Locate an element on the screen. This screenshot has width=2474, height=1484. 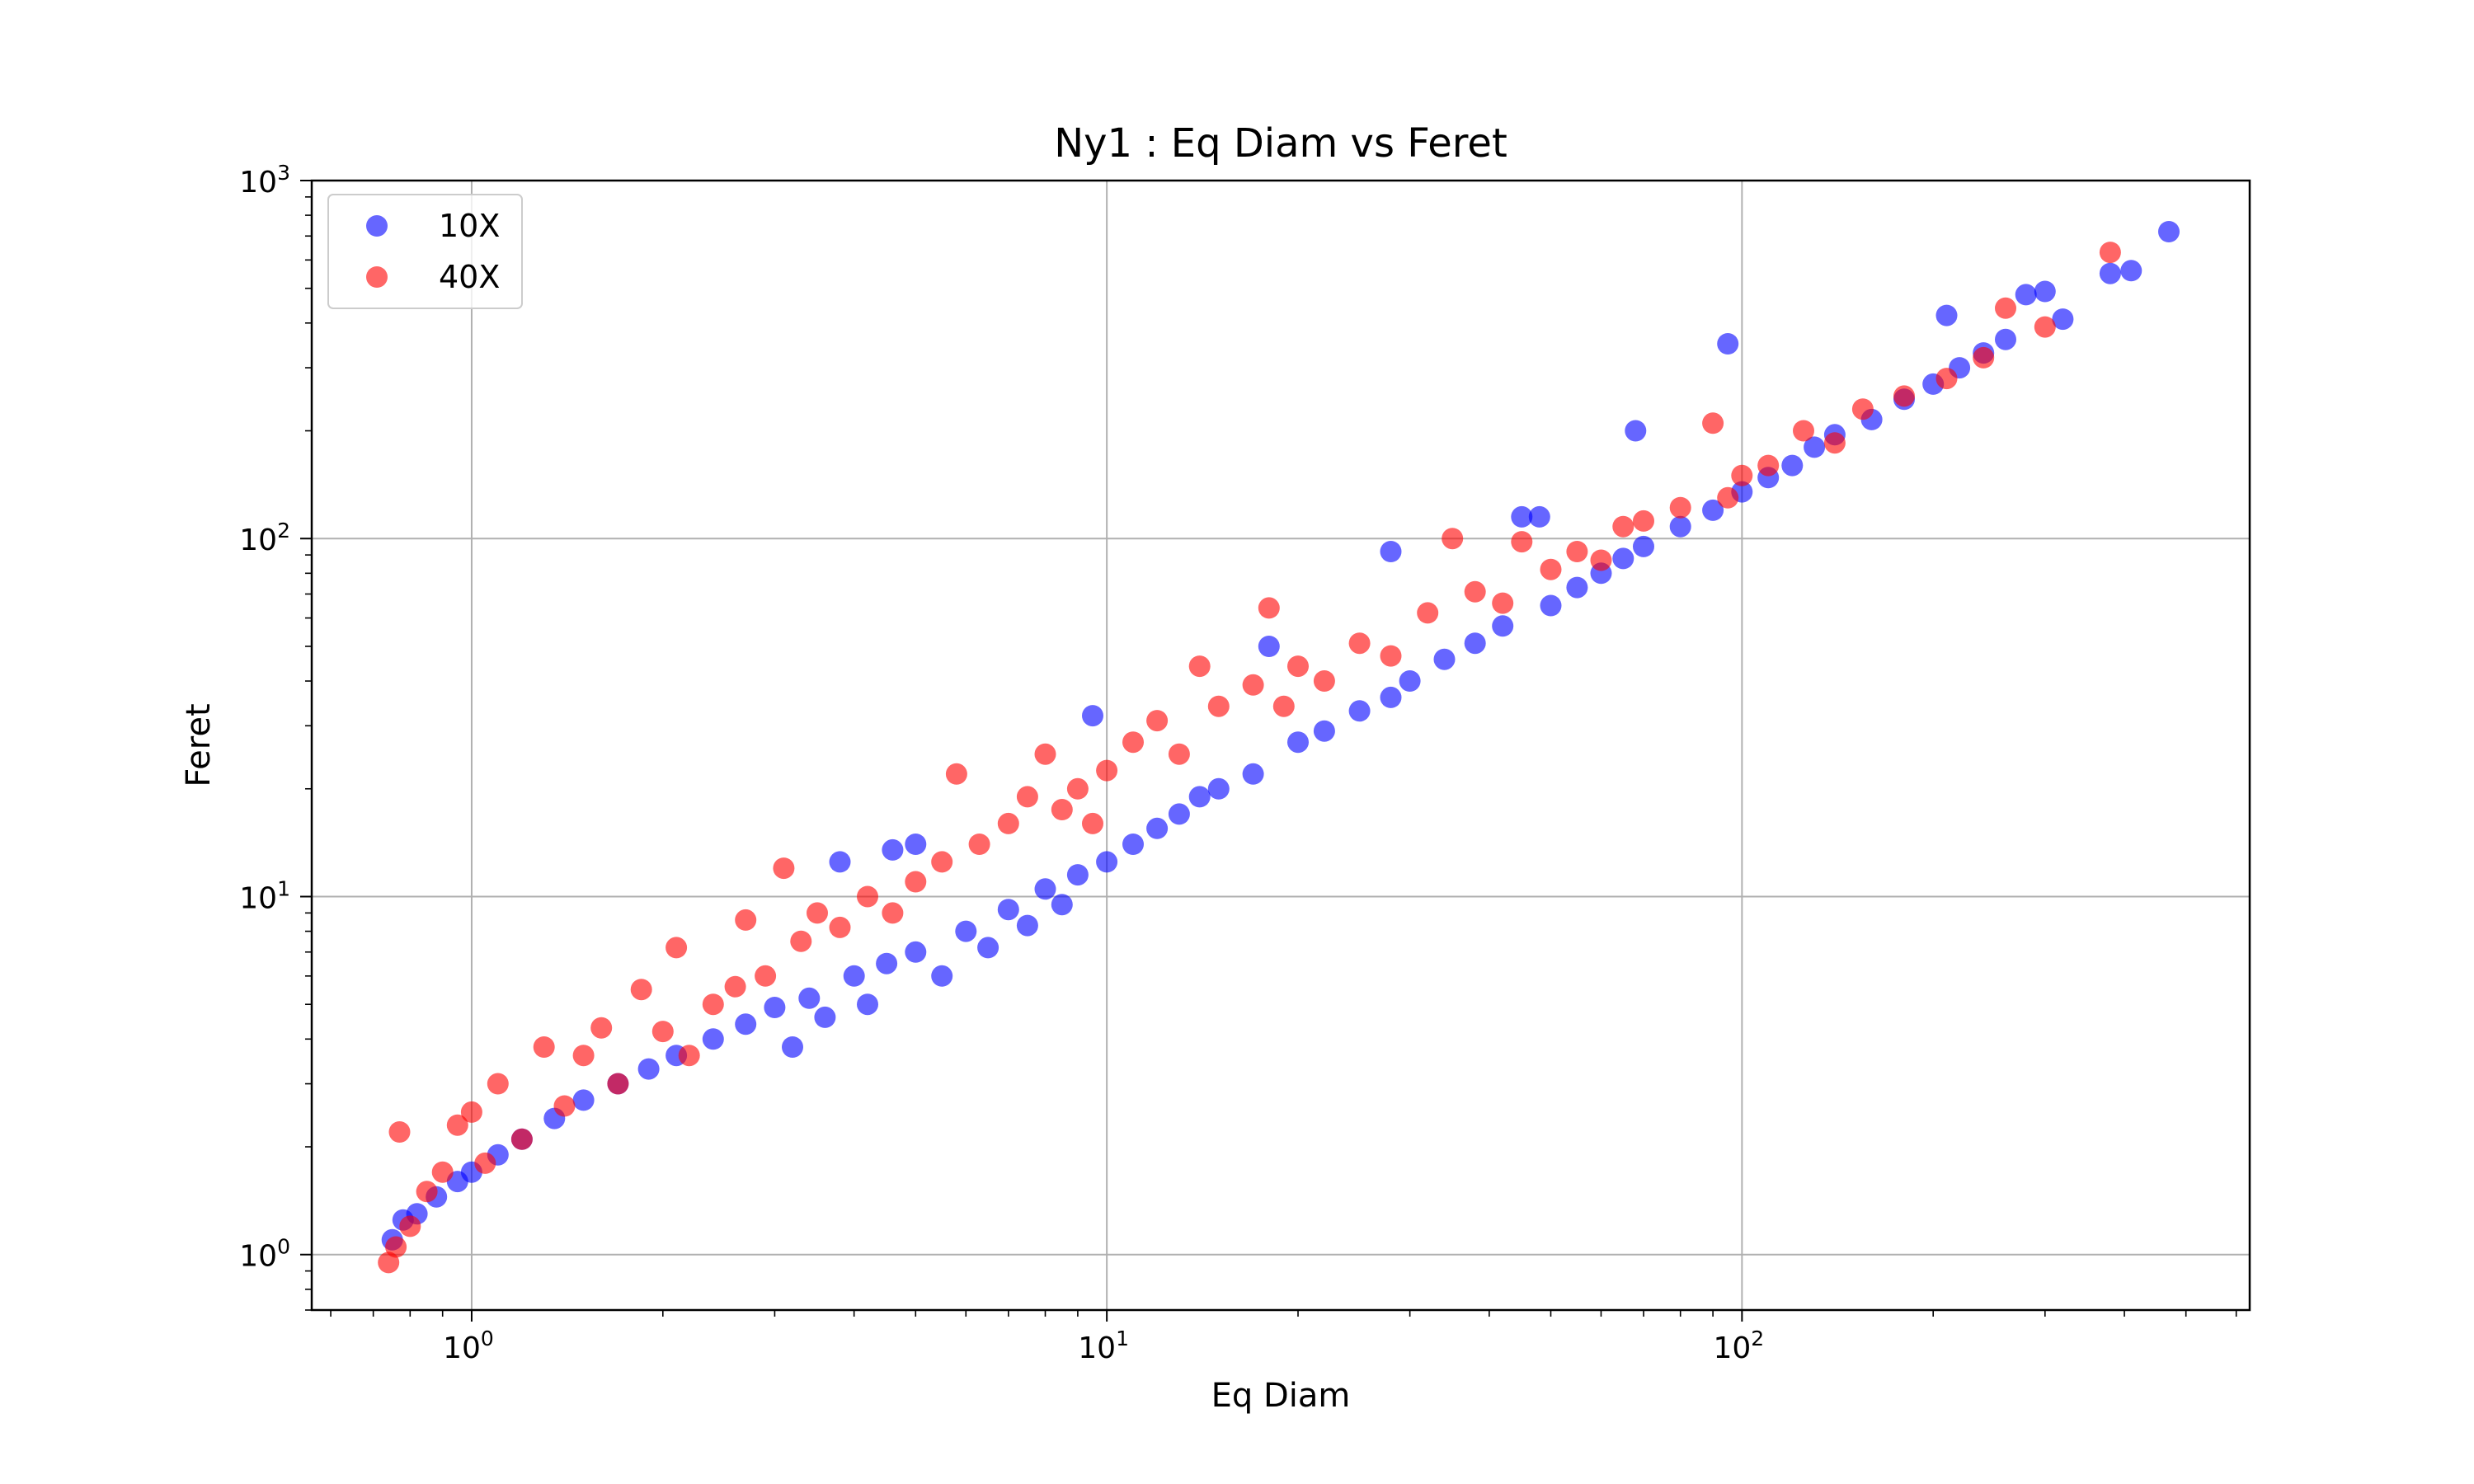
chart-title: Ny1 : Eq Diam vs Feret is located at coordinates (1280, 143).